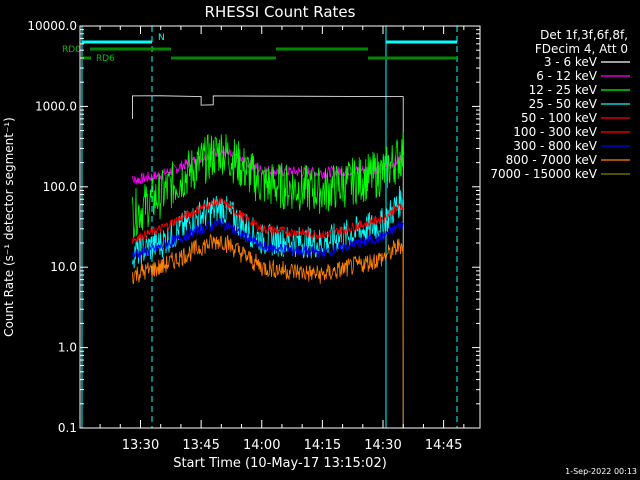  I want to click on y-tick-label: 10.0, so click(63, 267).